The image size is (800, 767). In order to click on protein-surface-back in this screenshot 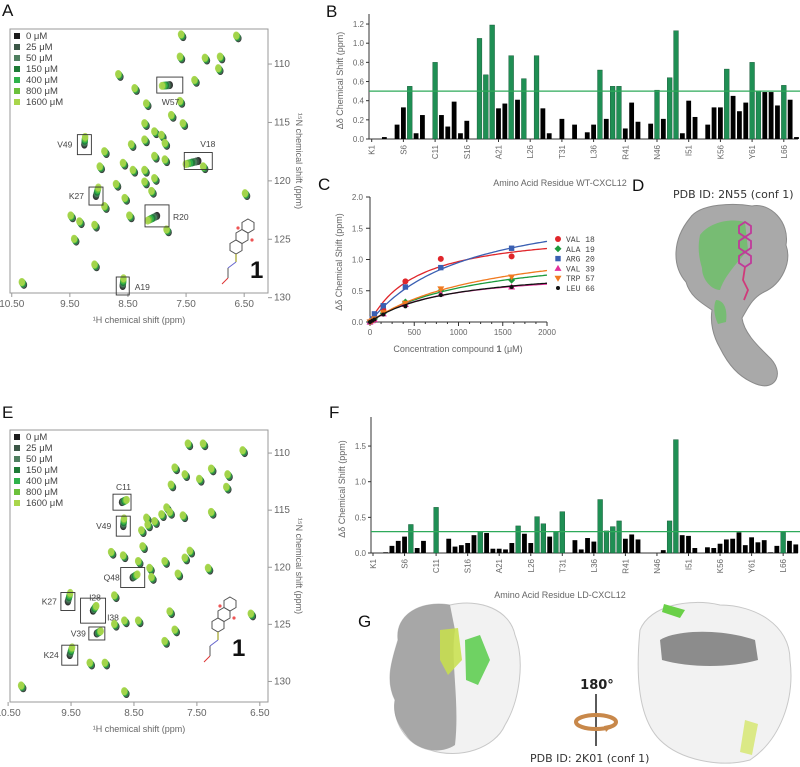, I will do `click(714, 683)`.